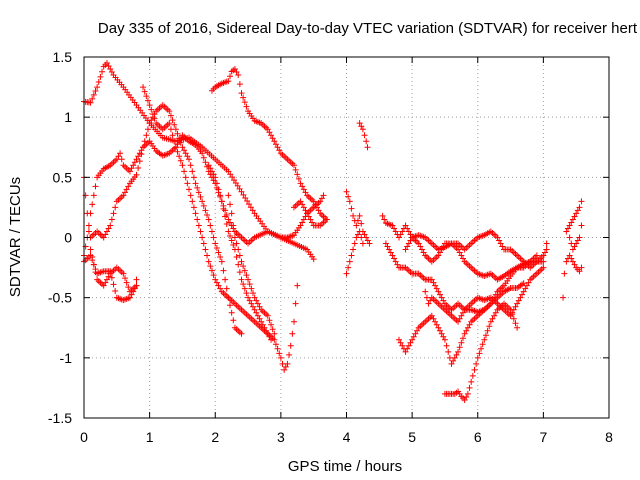 Image resolution: width=640 pixels, height=480 pixels. Describe the element at coordinates (345, 466) in the screenshot. I see `x-axis-label: GPS time / hours` at that location.